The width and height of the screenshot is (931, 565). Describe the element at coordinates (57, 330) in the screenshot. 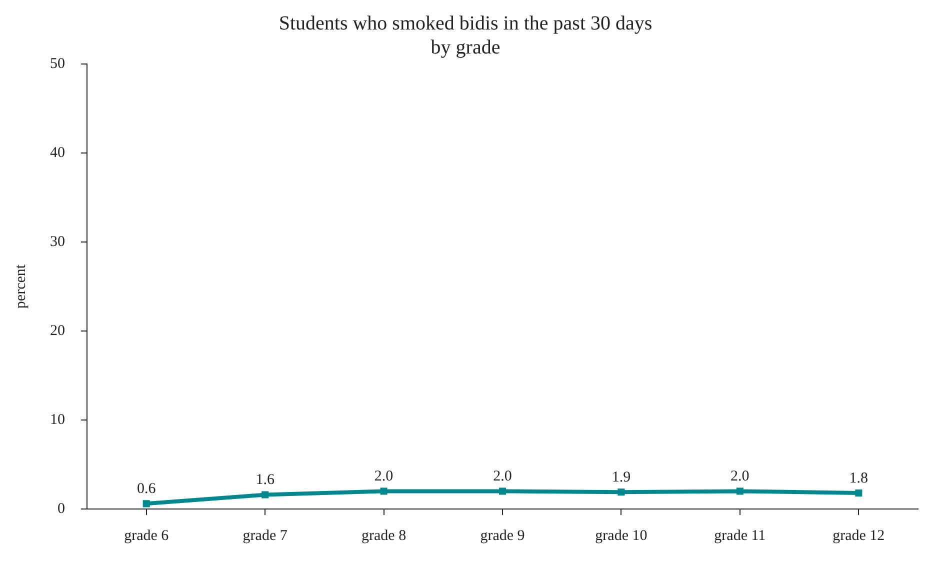

I see `y-tick-label: 20` at that location.